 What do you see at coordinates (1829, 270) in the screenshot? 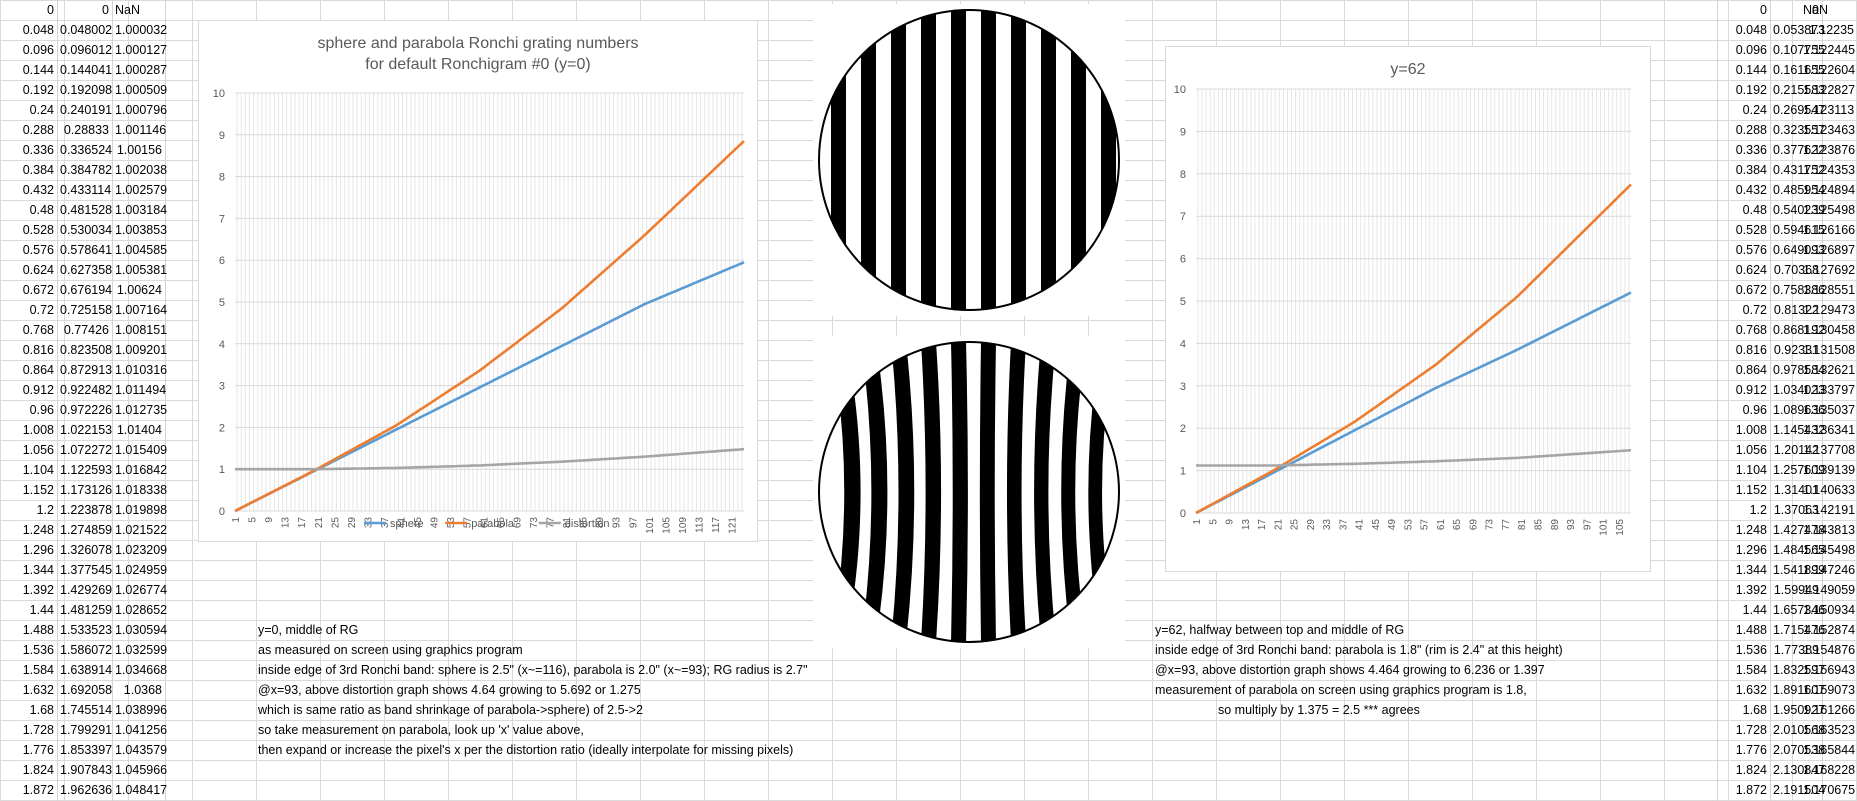
I see `right-cell: 1.127692` at bounding box center [1829, 270].